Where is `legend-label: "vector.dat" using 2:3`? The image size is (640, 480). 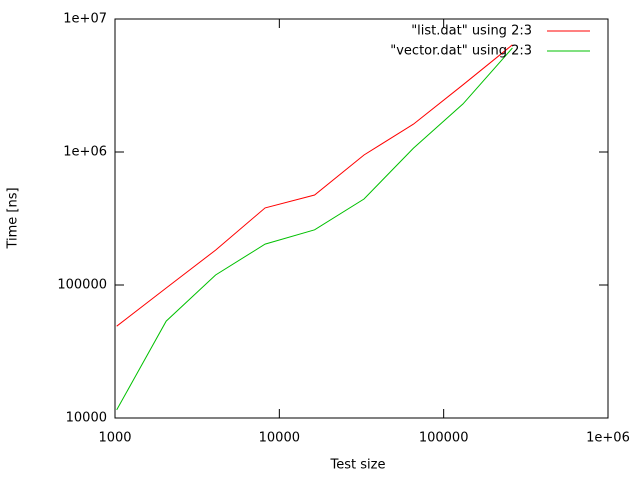 legend-label: "vector.dat" using 2:3 is located at coordinates (461, 51).